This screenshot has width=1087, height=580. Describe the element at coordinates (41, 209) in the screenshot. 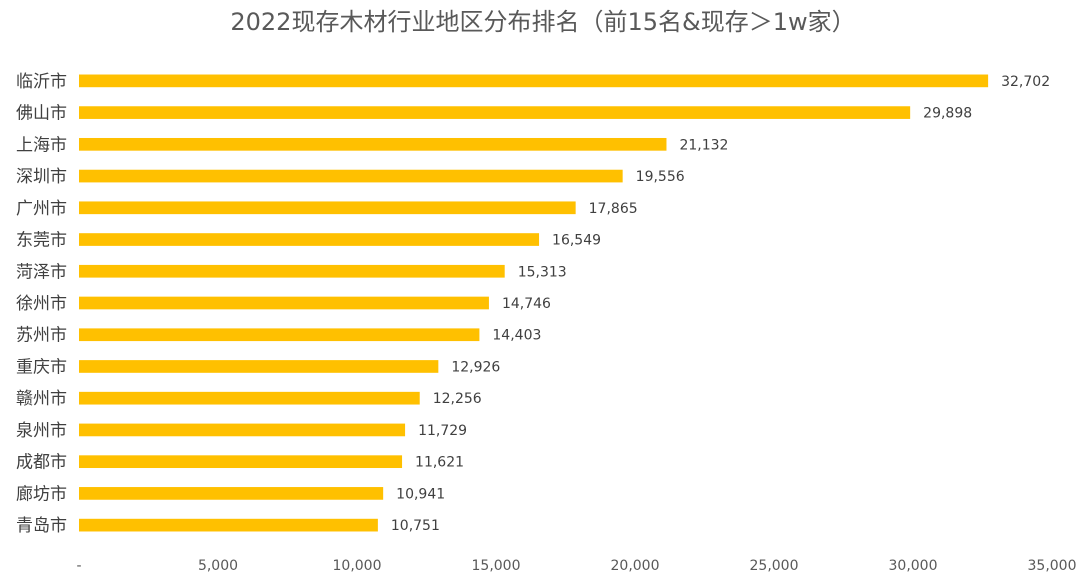

I see `category-label-4: 广州市` at that location.